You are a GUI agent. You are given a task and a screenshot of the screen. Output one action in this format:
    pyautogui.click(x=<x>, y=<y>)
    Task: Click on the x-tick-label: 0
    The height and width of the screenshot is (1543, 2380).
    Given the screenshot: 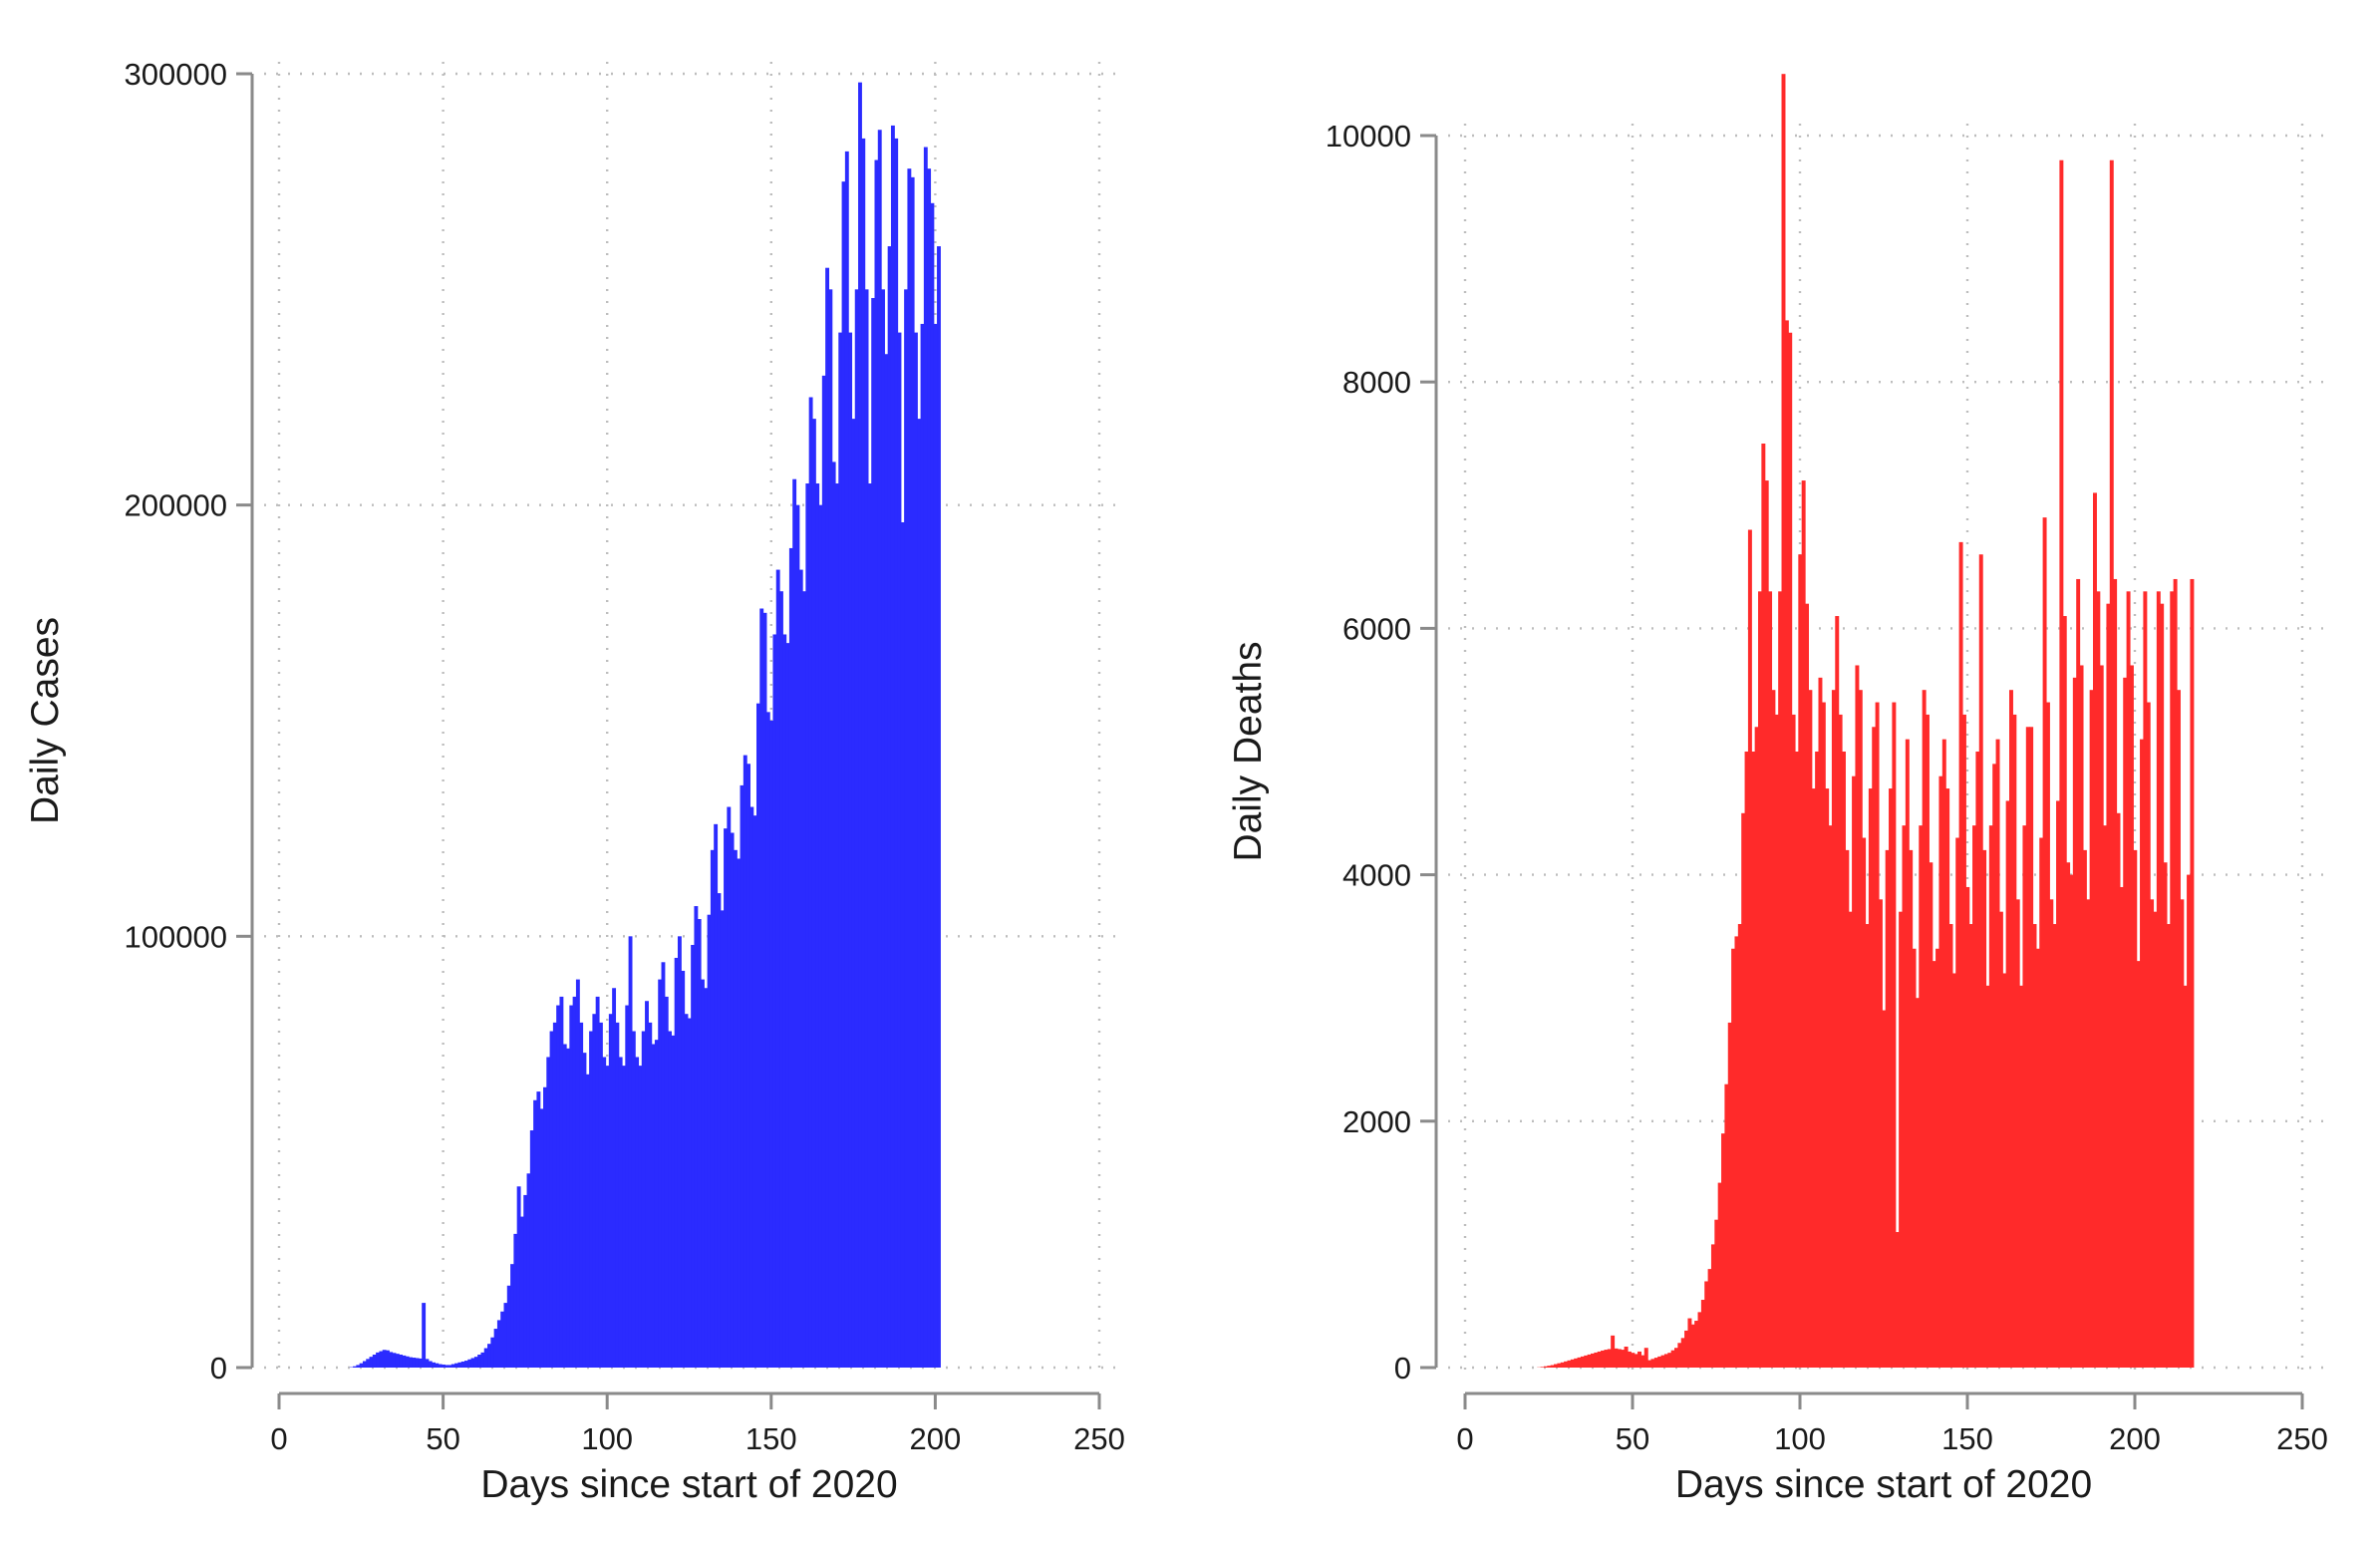 What is the action you would take?
    pyautogui.click(x=1464, y=1438)
    